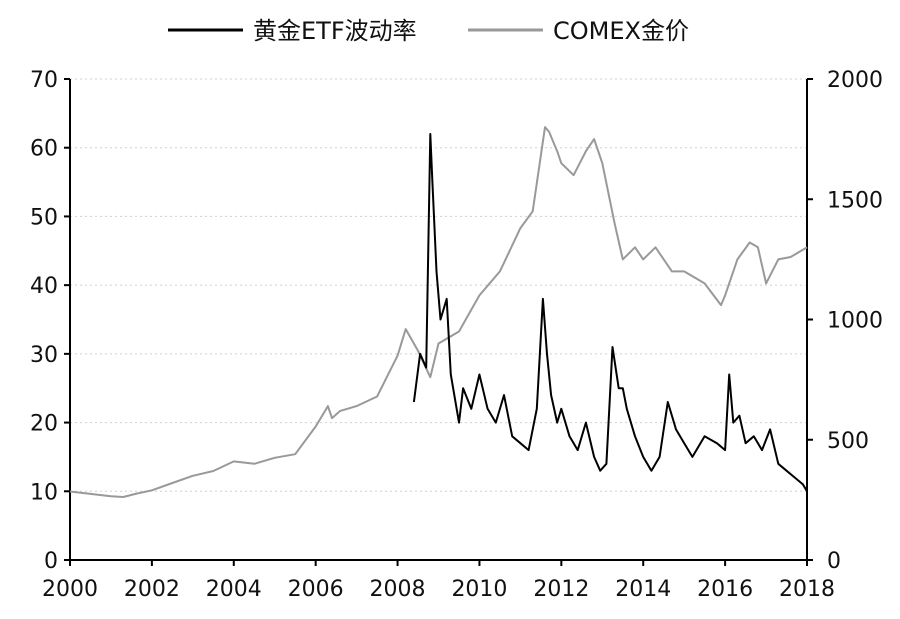  What do you see at coordinates (807, 589) in the screenshot?
I see `x-tick-label: 2018` at bounding box center [807, 589].